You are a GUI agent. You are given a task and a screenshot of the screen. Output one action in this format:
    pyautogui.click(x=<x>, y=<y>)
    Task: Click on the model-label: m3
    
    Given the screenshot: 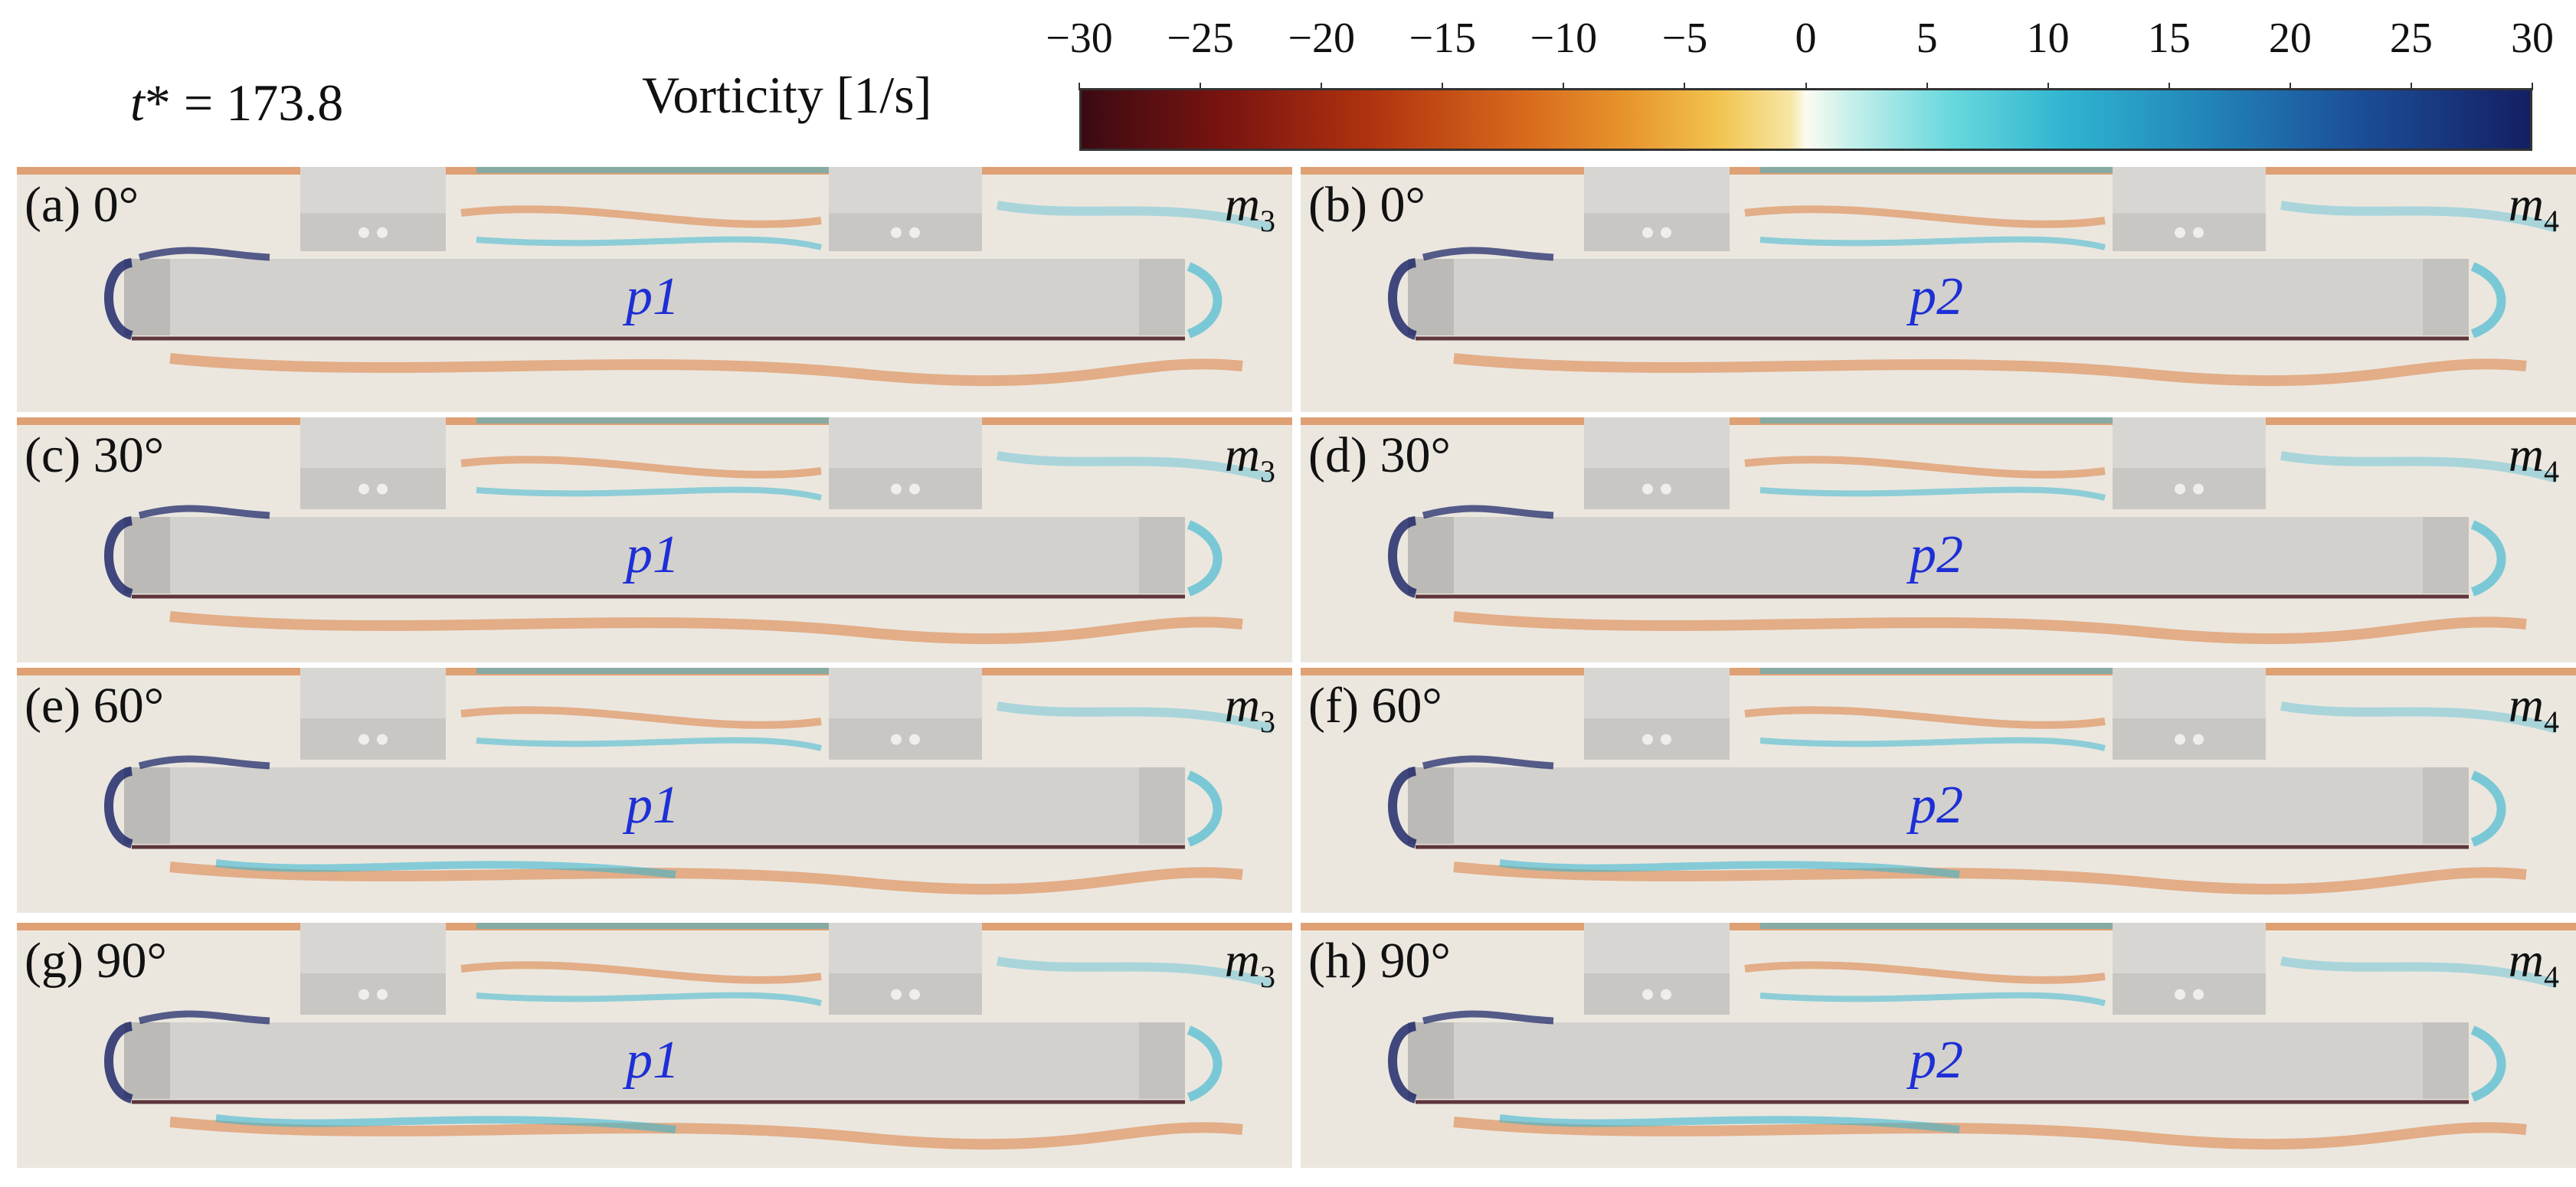 What is the action you would take?
    pyautogui.click(x=1249, y=458)
    